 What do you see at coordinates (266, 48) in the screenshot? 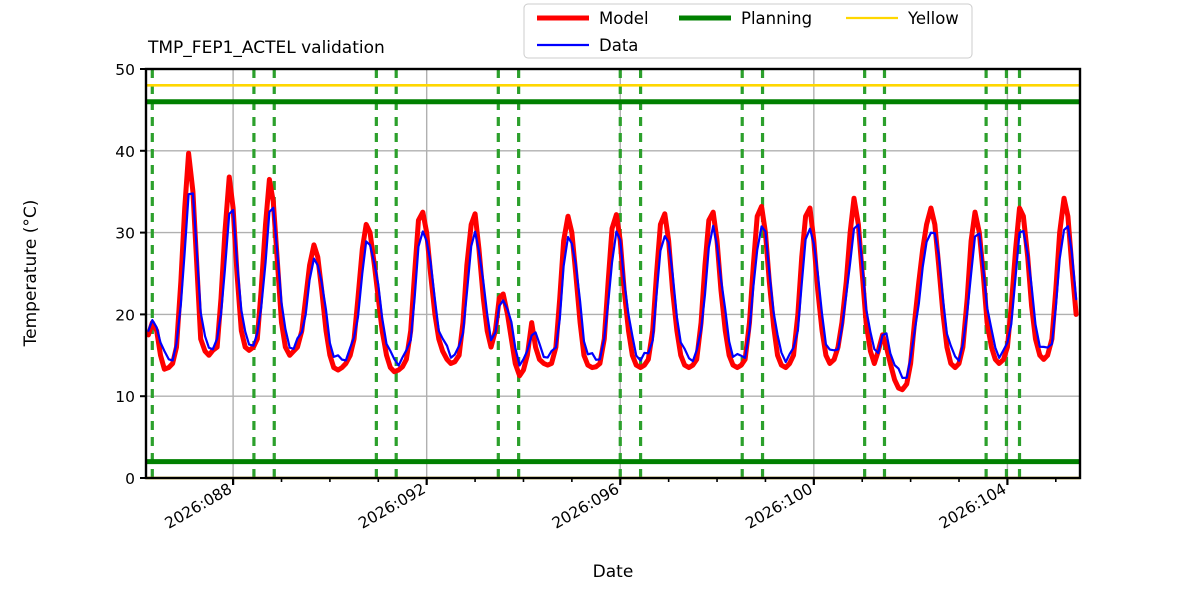
I see `chart-title: TMP_FEP1_ACTEL validation` at bounding box center [266, 48].